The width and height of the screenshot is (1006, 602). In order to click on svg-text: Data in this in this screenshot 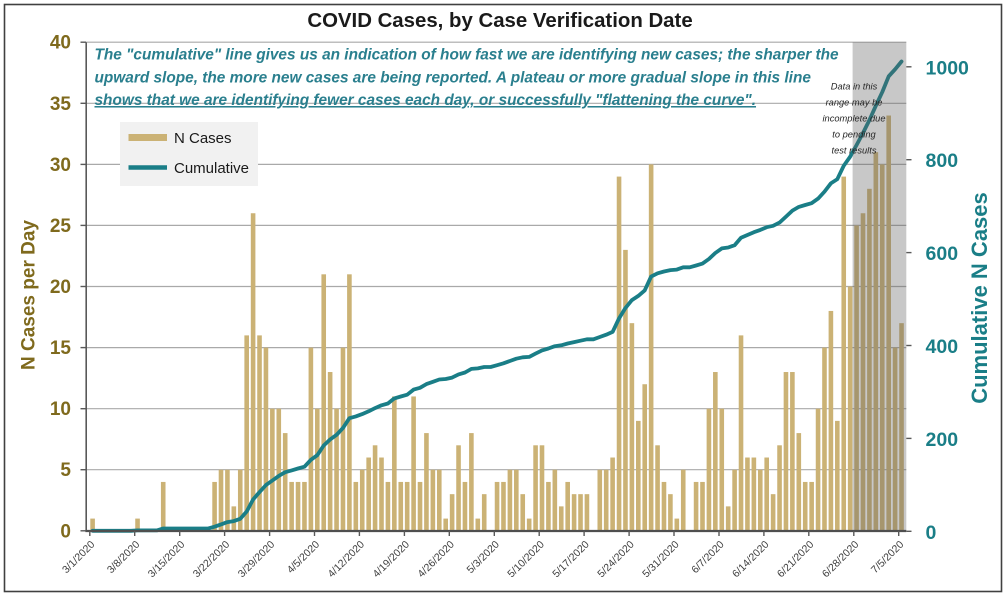, I will do `click(854, 87)`.